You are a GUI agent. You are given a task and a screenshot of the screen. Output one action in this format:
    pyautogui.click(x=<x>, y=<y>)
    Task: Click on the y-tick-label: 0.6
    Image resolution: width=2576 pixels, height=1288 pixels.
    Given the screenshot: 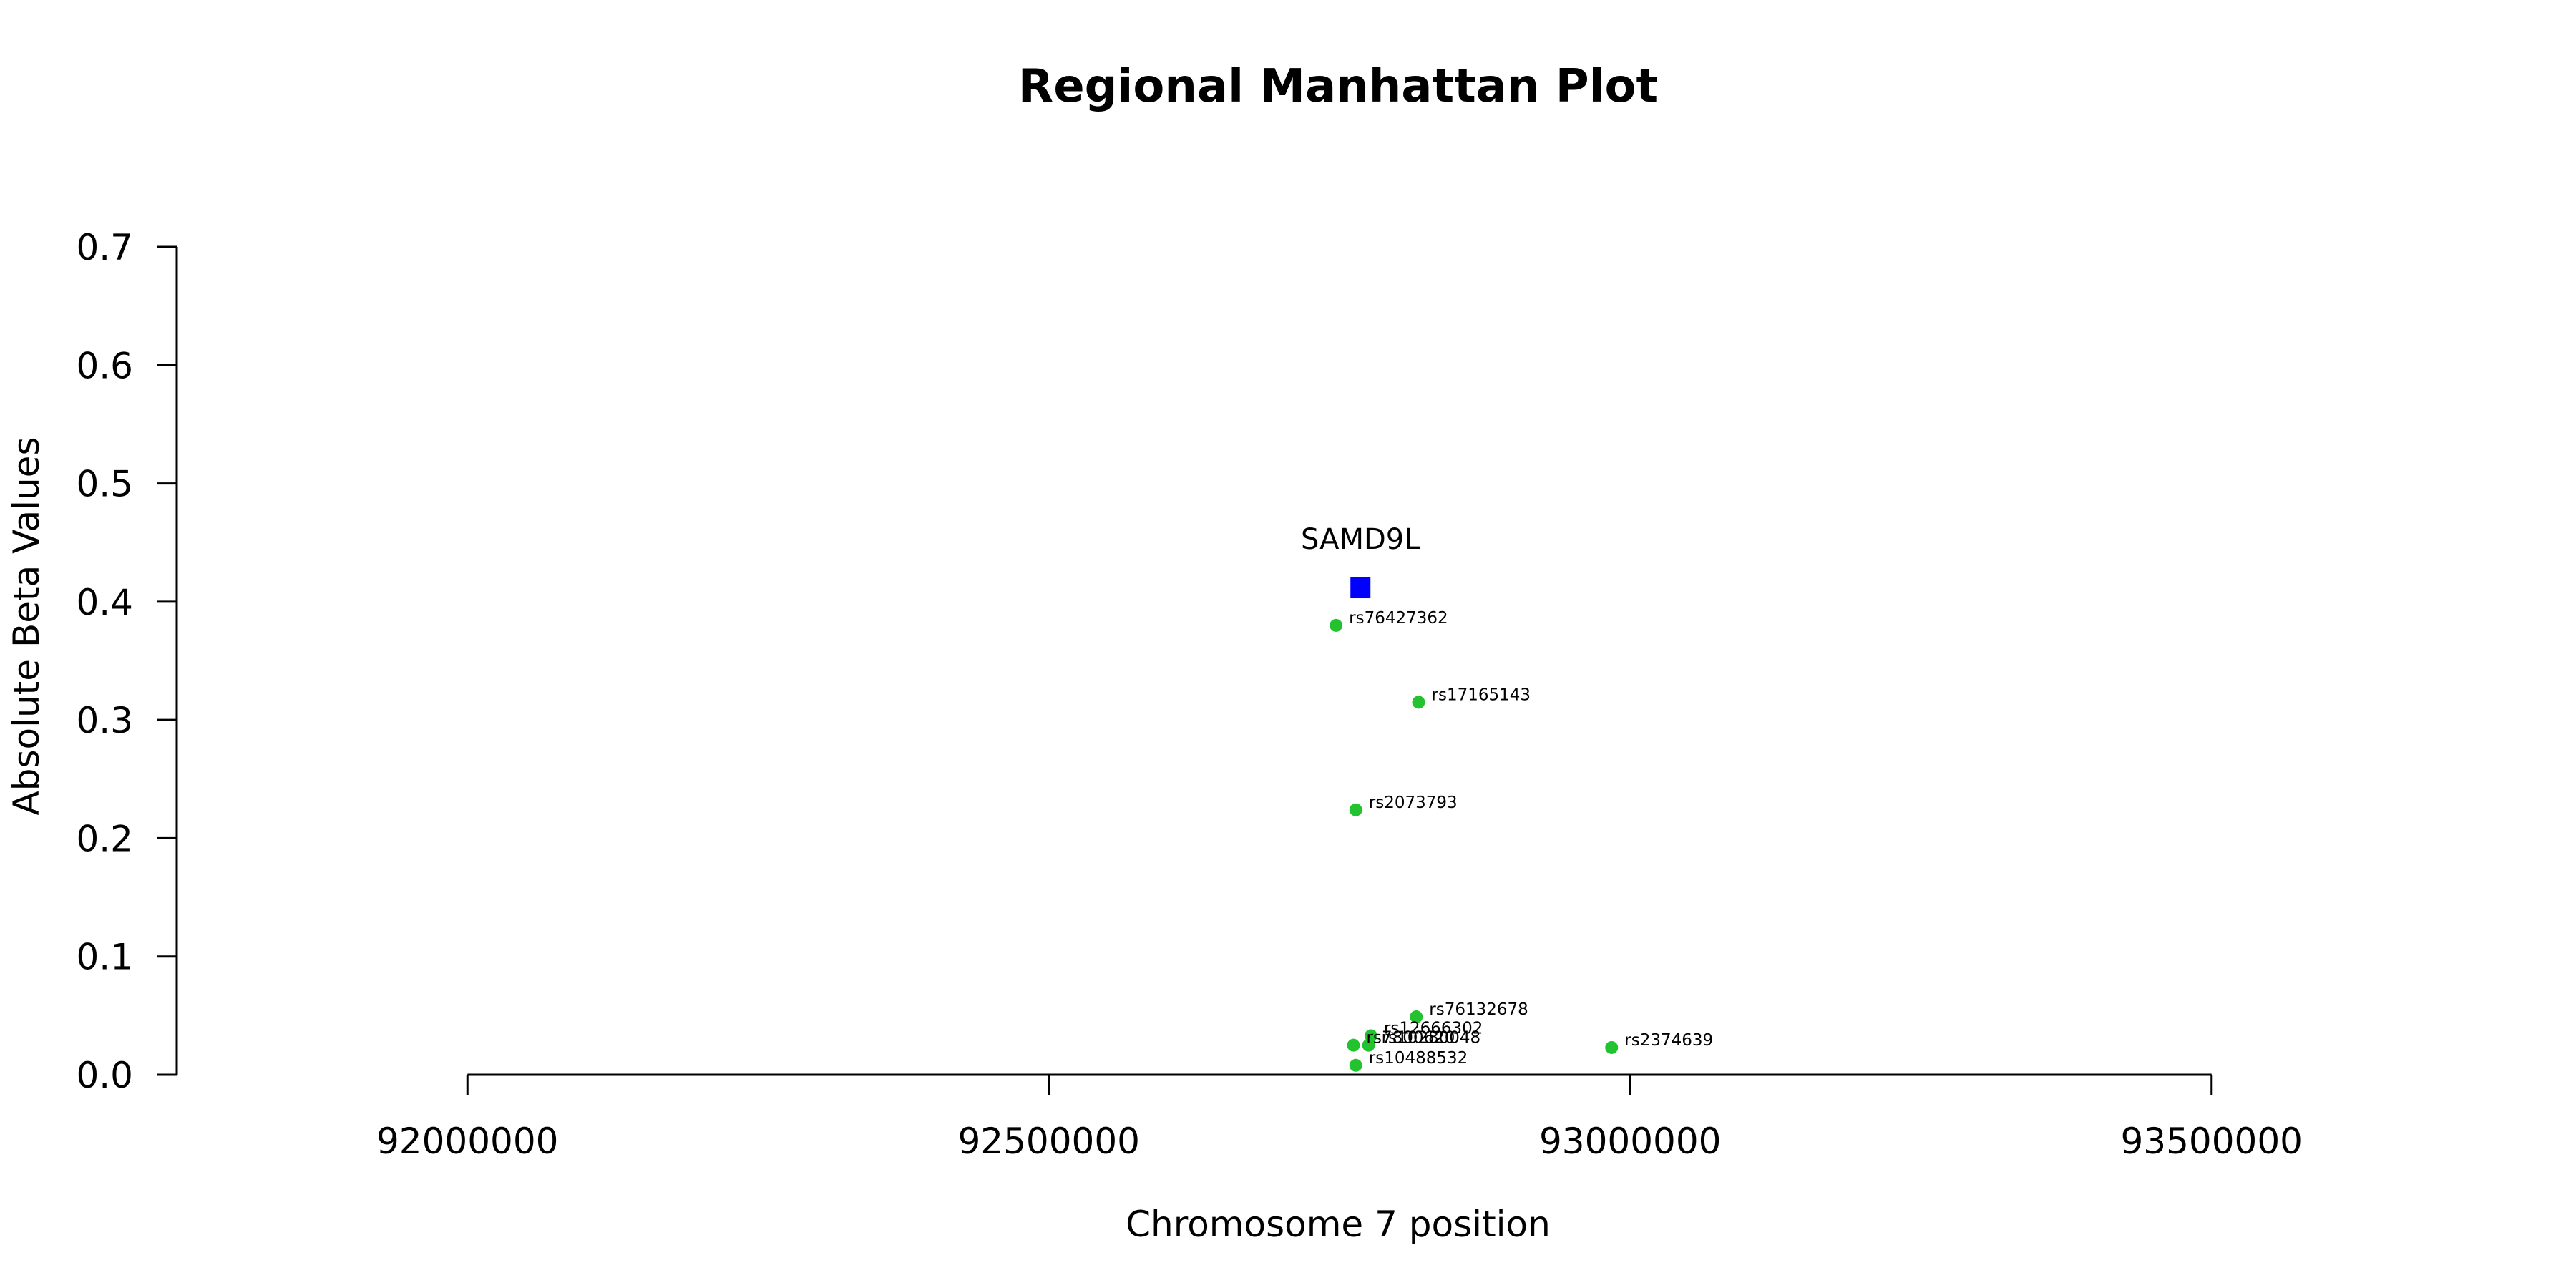 What is the action you would take?
    pyautogui.click(x=104, y=365)
    